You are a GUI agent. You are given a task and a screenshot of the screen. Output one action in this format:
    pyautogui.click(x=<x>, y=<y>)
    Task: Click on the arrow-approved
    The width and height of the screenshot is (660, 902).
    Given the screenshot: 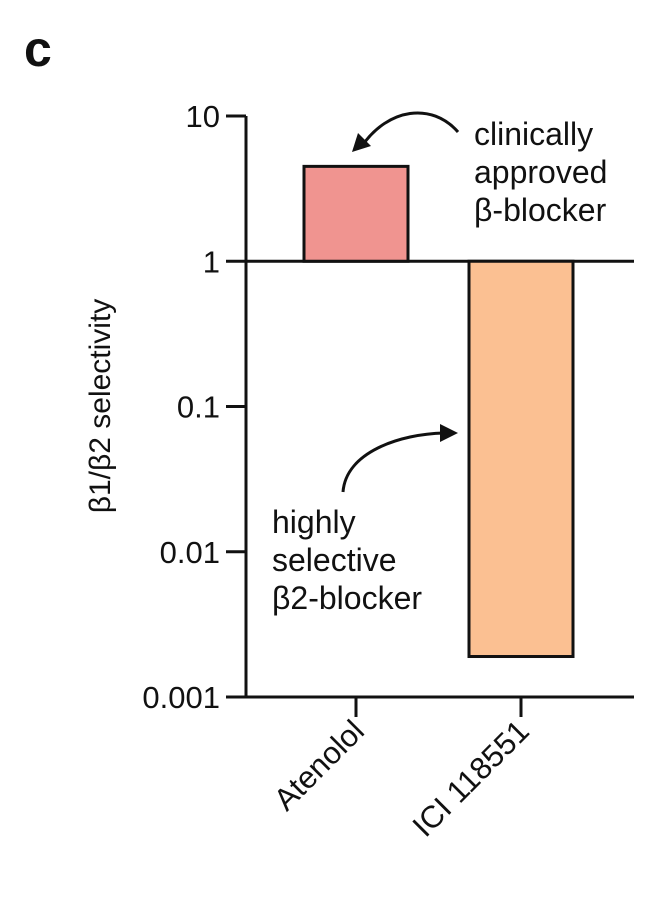 What is the action you would take?
    pyautogui.click(x=410, y=129)
    